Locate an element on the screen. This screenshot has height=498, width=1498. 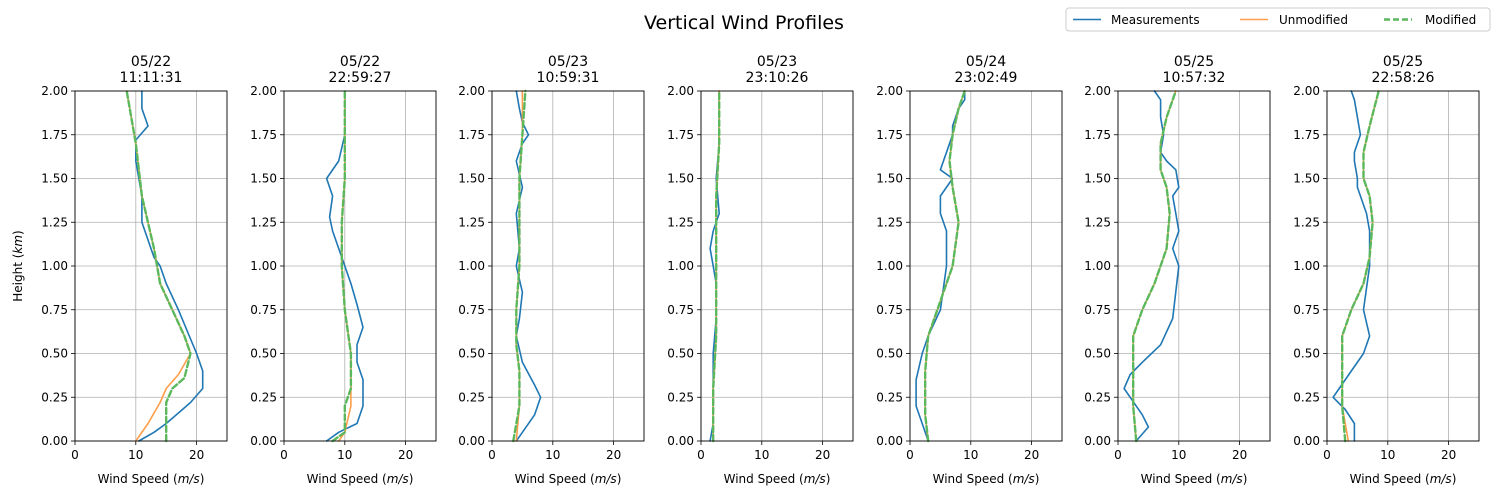
panel-title-date: 05/24 is located at coordinates (986, 62).